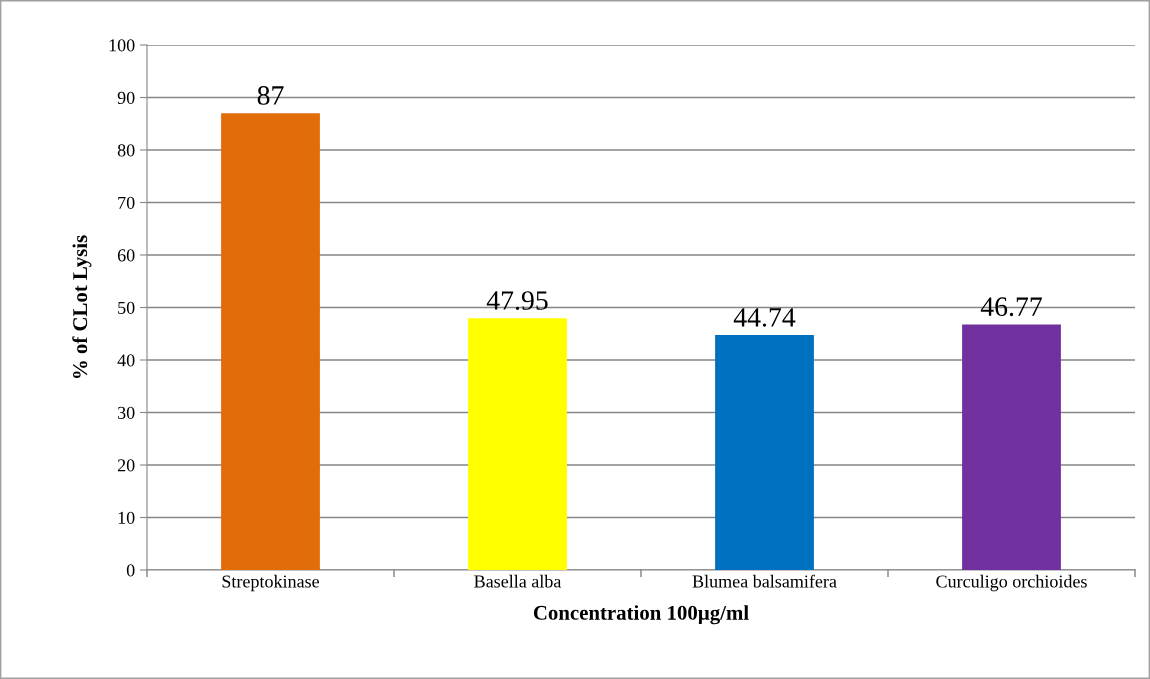  I want to click on y-axis-title: % of CLot Lysis, so click(82, 306).